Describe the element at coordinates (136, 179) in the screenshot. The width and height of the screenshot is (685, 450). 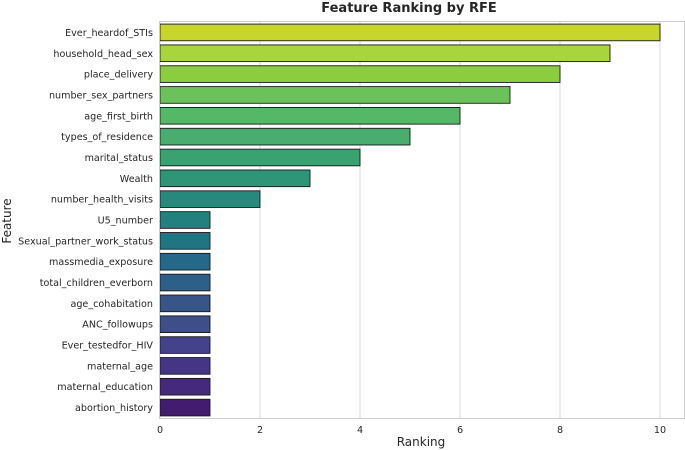
I see `y-tick-label: Wealth` at that location.